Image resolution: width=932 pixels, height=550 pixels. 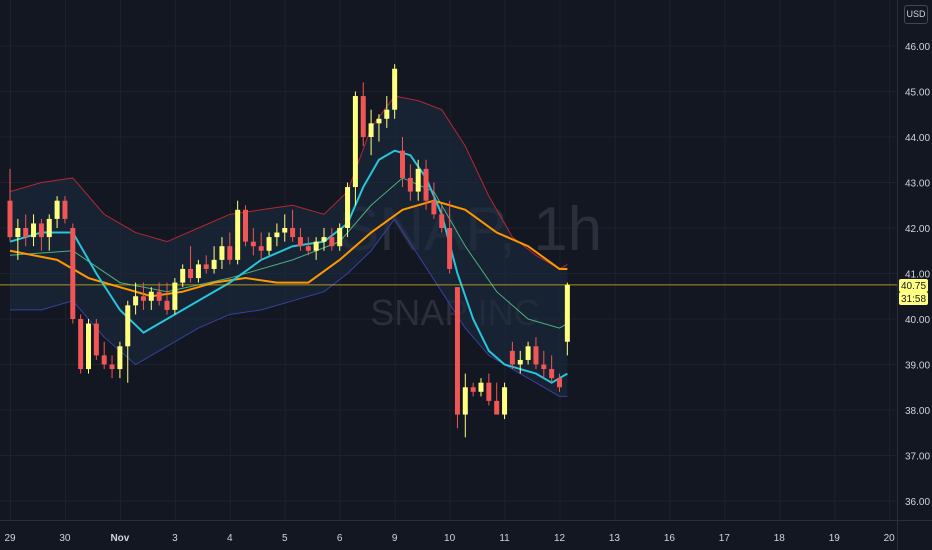 I want to click on time-tick-label: 20, so click(x=890, y=538).